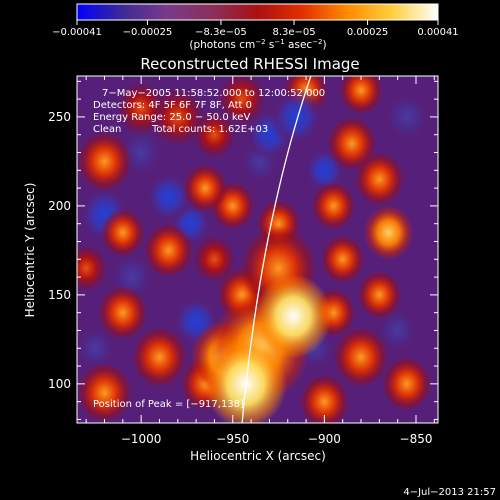 Image resolution: width=500 pixels, height=500 pixels. I want to click on footer-date: 4−Jul−2013 21:57, so click(449, 492).